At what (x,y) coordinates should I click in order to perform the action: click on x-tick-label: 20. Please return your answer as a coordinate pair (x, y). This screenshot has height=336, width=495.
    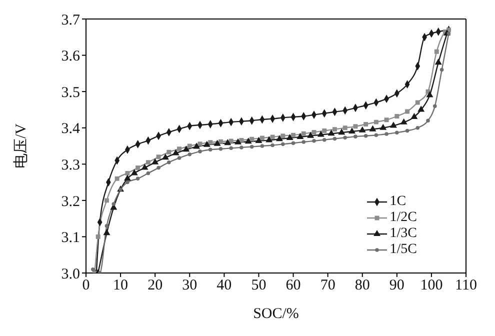
    Looking at the image, I should click on (155, 286).